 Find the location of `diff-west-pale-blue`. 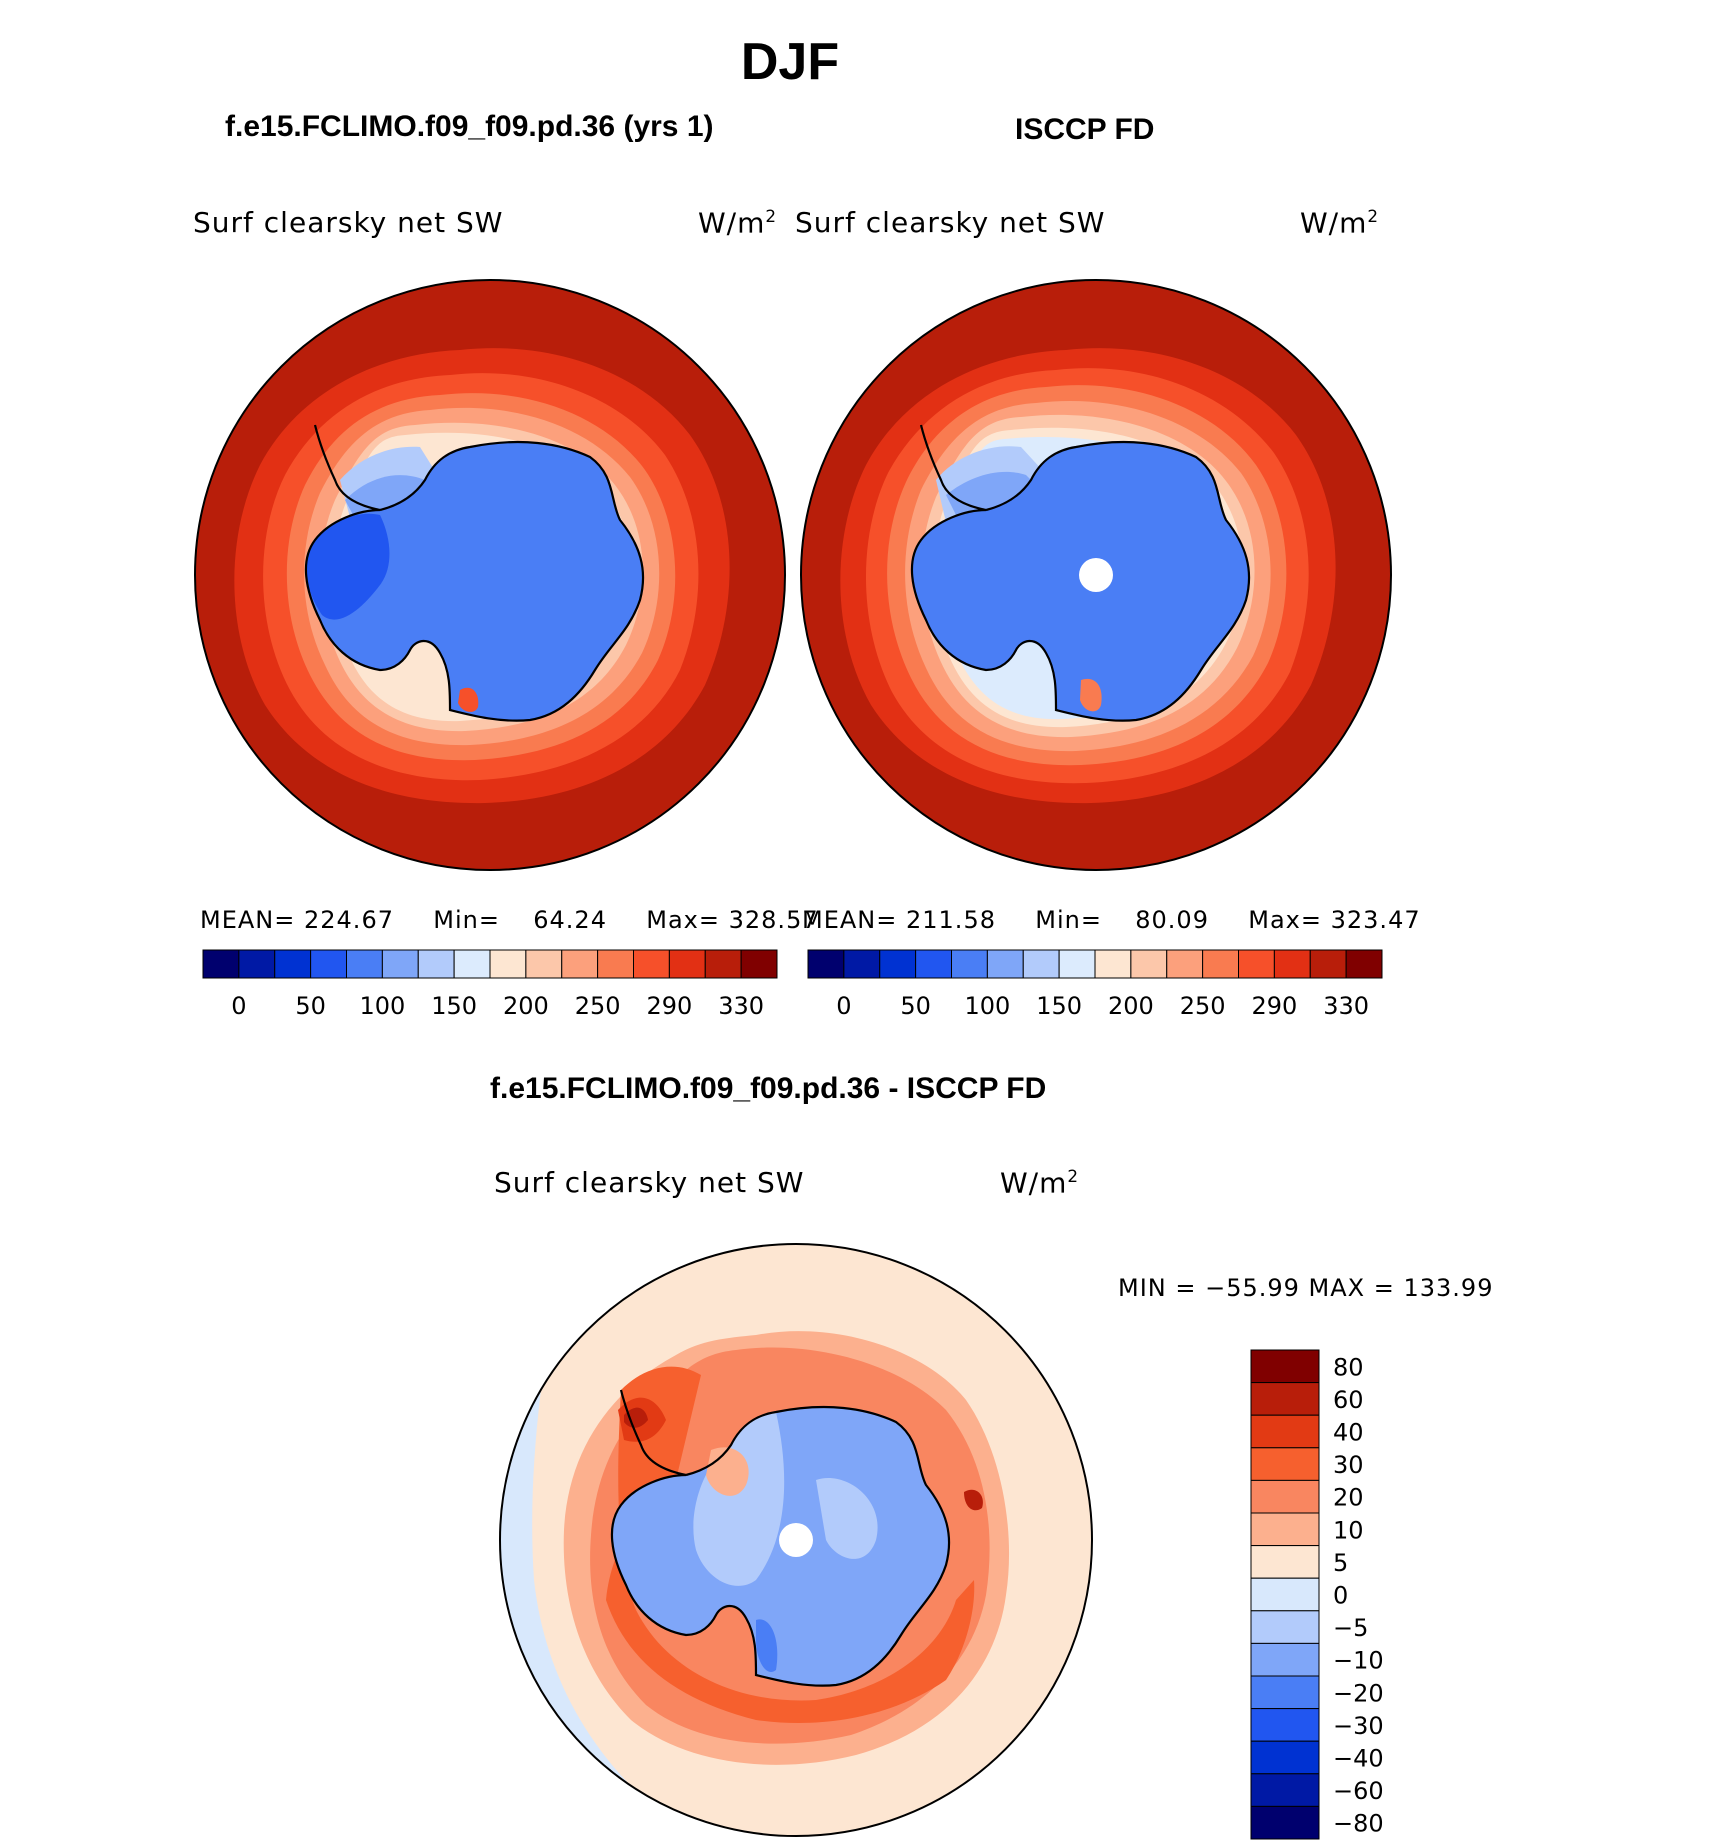

diff-west-pale-blue is located at coordinates (598, 1540).